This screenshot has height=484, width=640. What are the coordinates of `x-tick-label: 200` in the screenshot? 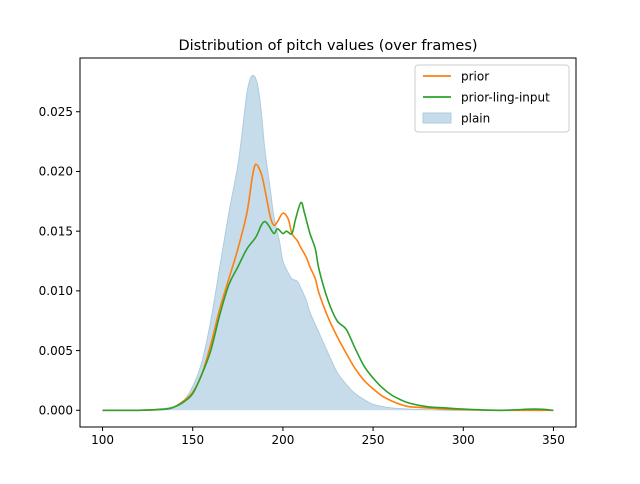 It's located at (282, 440).